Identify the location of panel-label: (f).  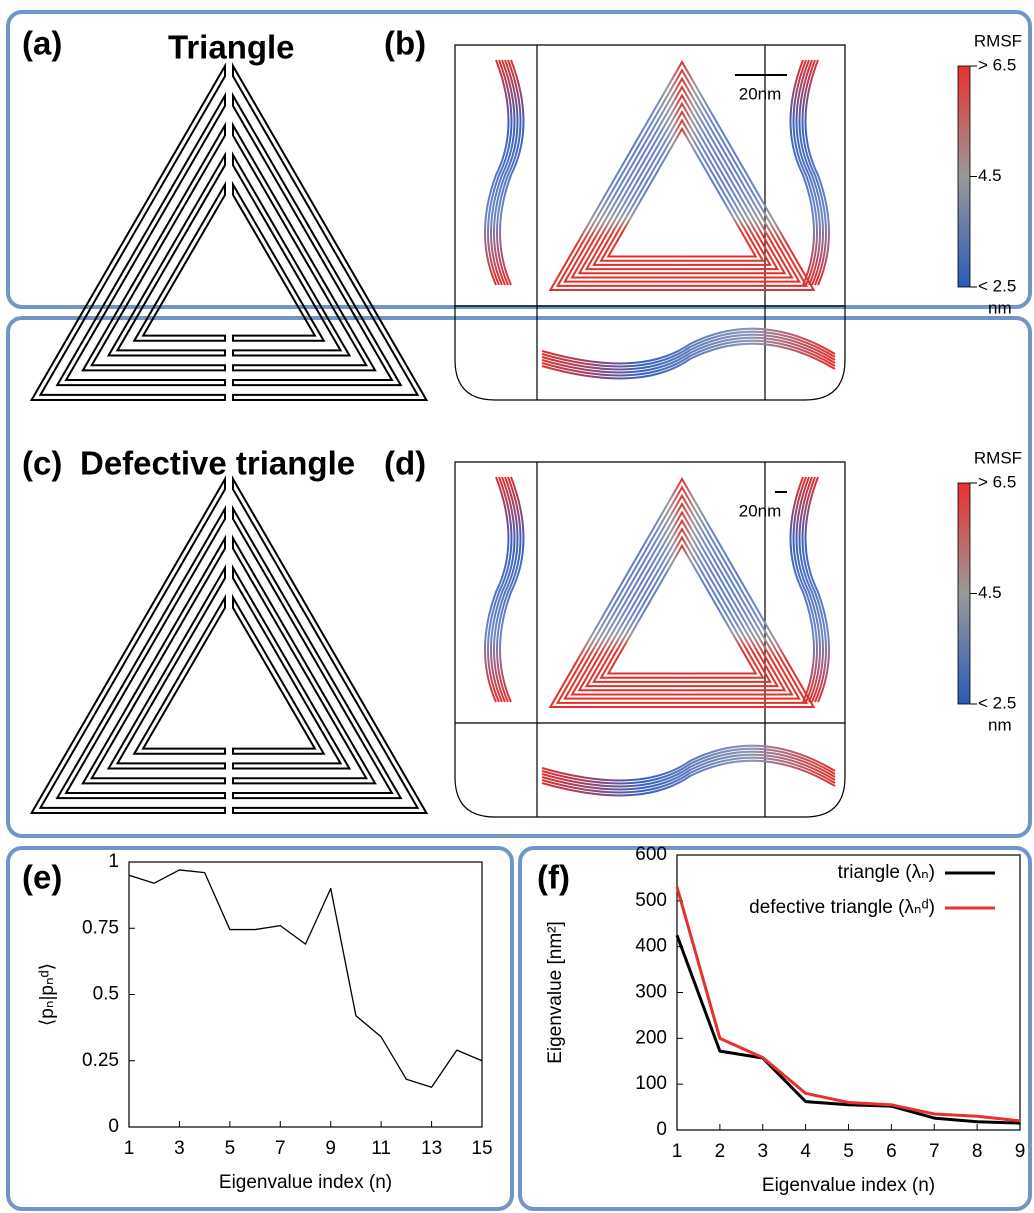
(553, 877).